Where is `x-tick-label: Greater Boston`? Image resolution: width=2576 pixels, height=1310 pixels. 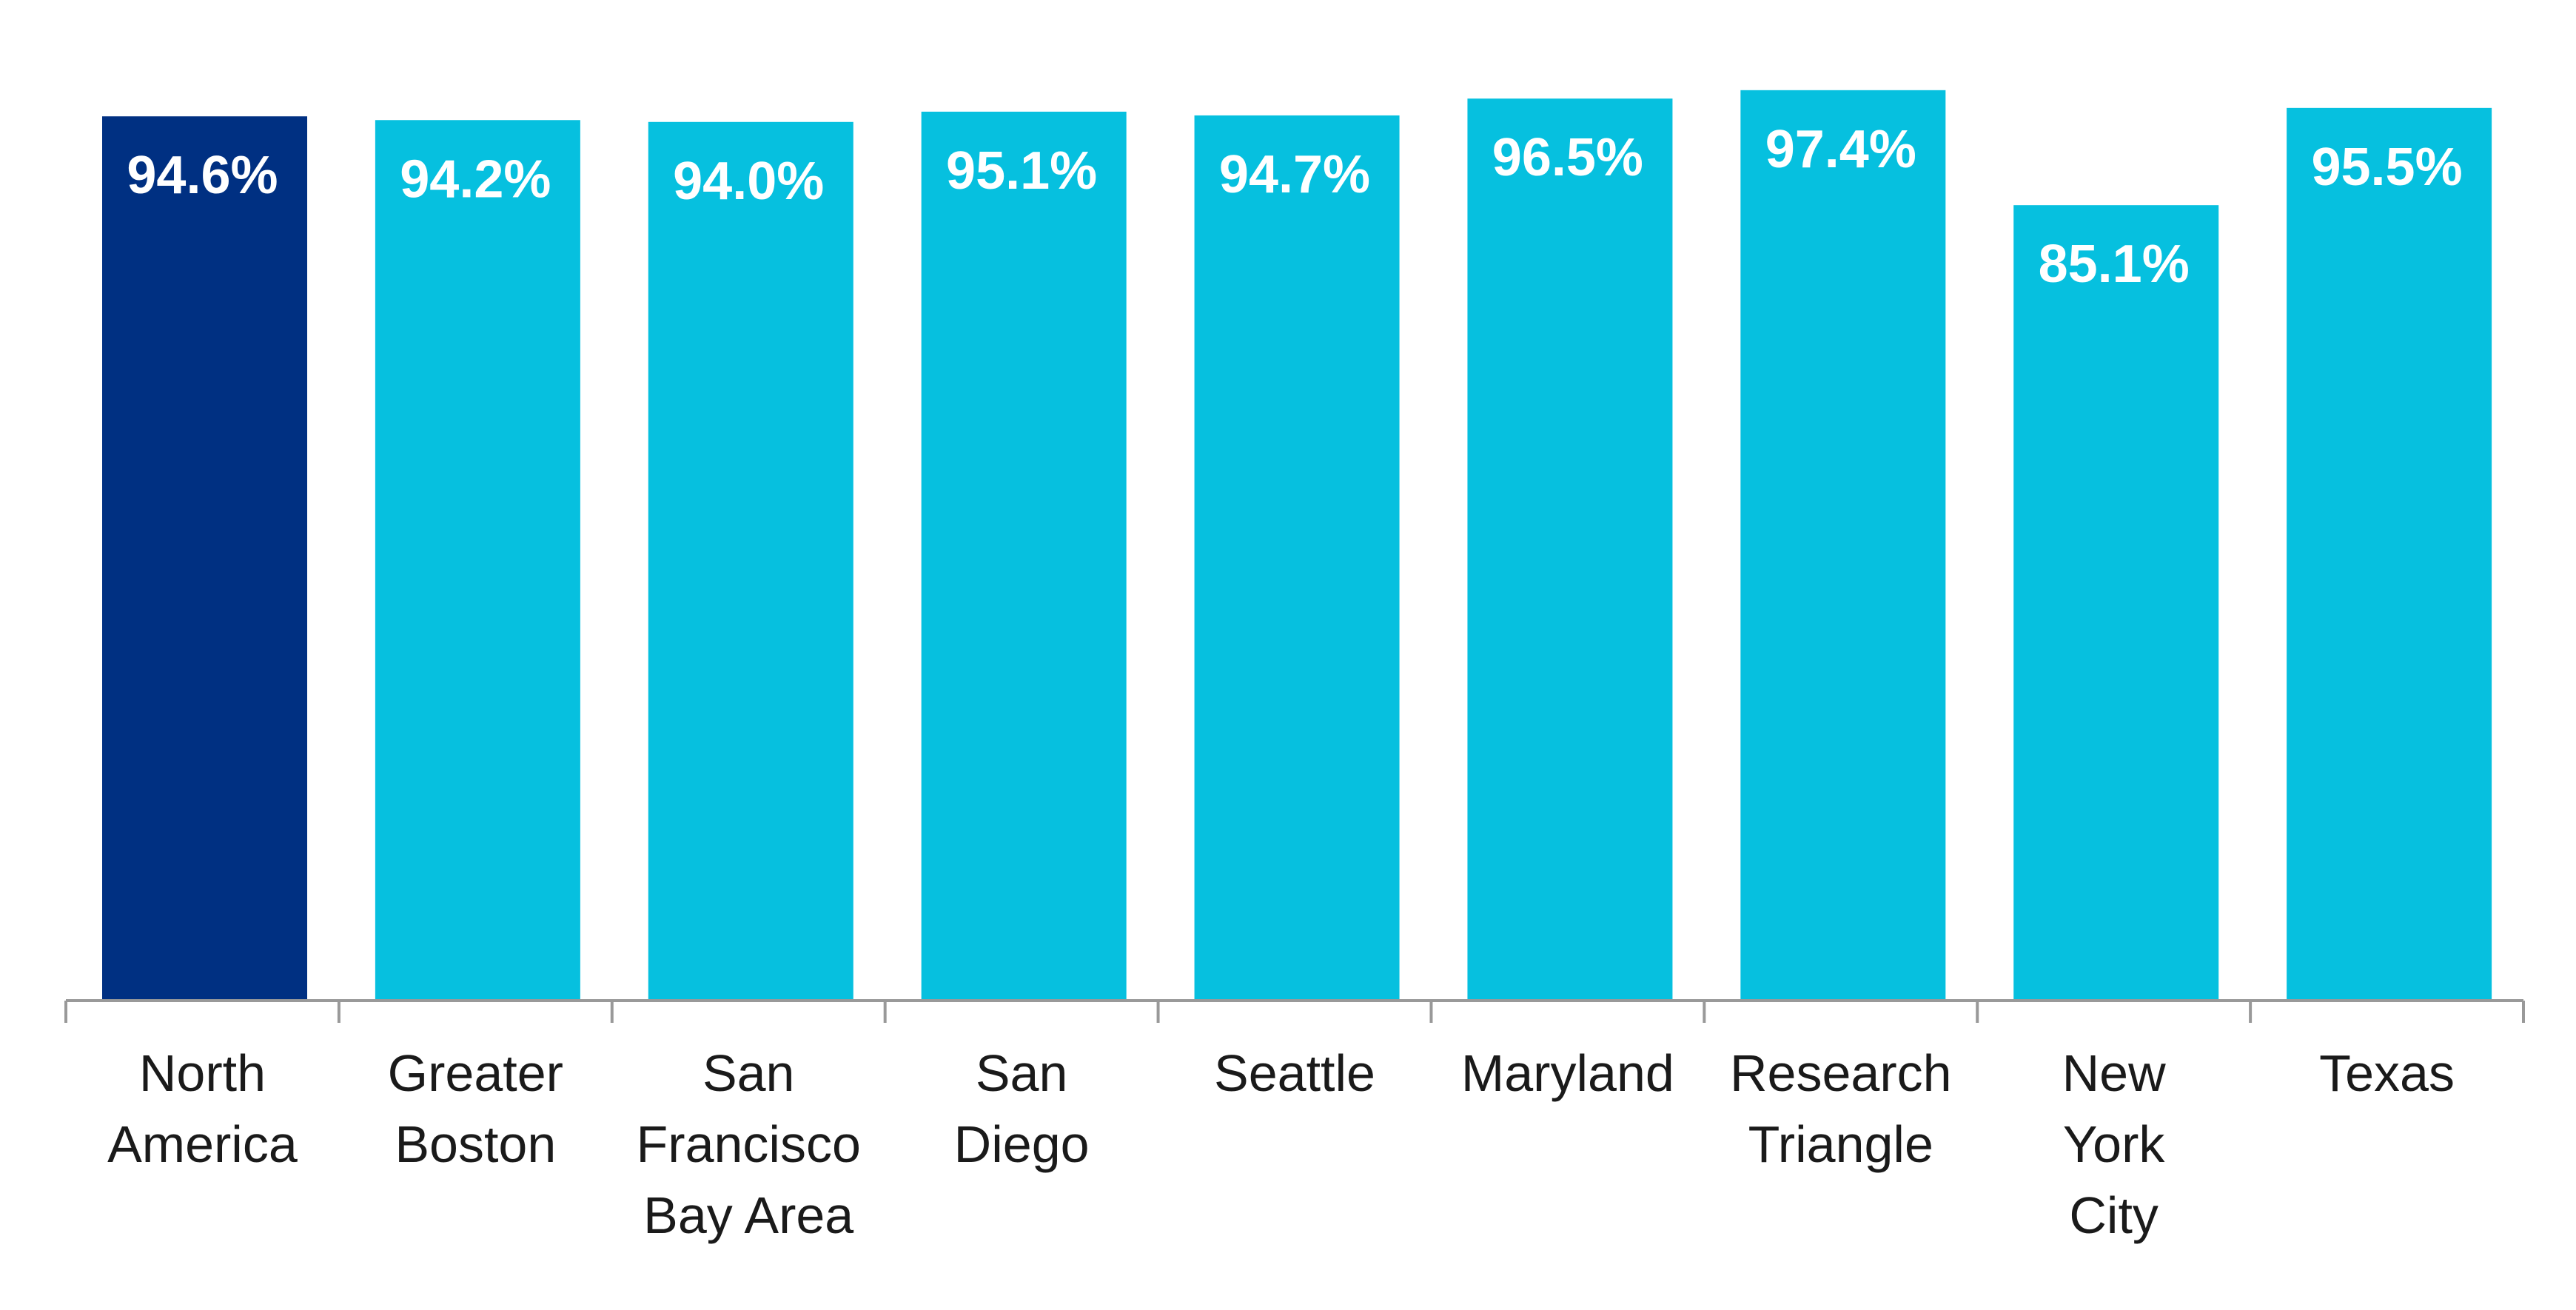
x-tick-label: Greater Boston is located at coordinates (475, 1108).